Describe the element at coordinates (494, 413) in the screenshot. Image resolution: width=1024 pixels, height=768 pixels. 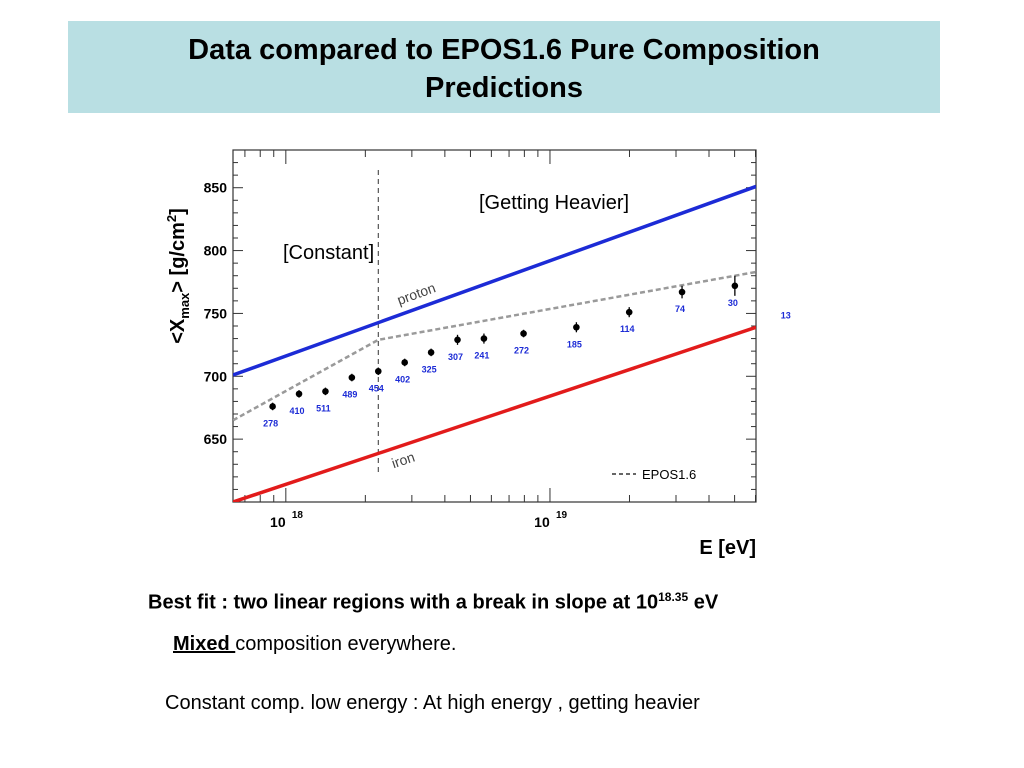
I see `series-line-iron` at that location.